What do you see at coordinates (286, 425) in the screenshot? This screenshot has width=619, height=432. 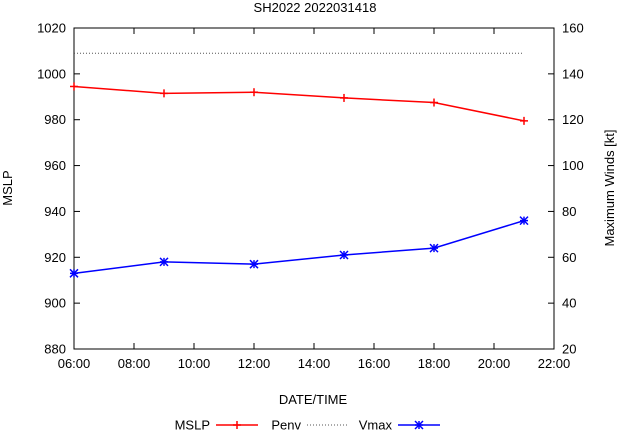 I see `legend-label-penv: Penv` at bounding box center [286, 425].